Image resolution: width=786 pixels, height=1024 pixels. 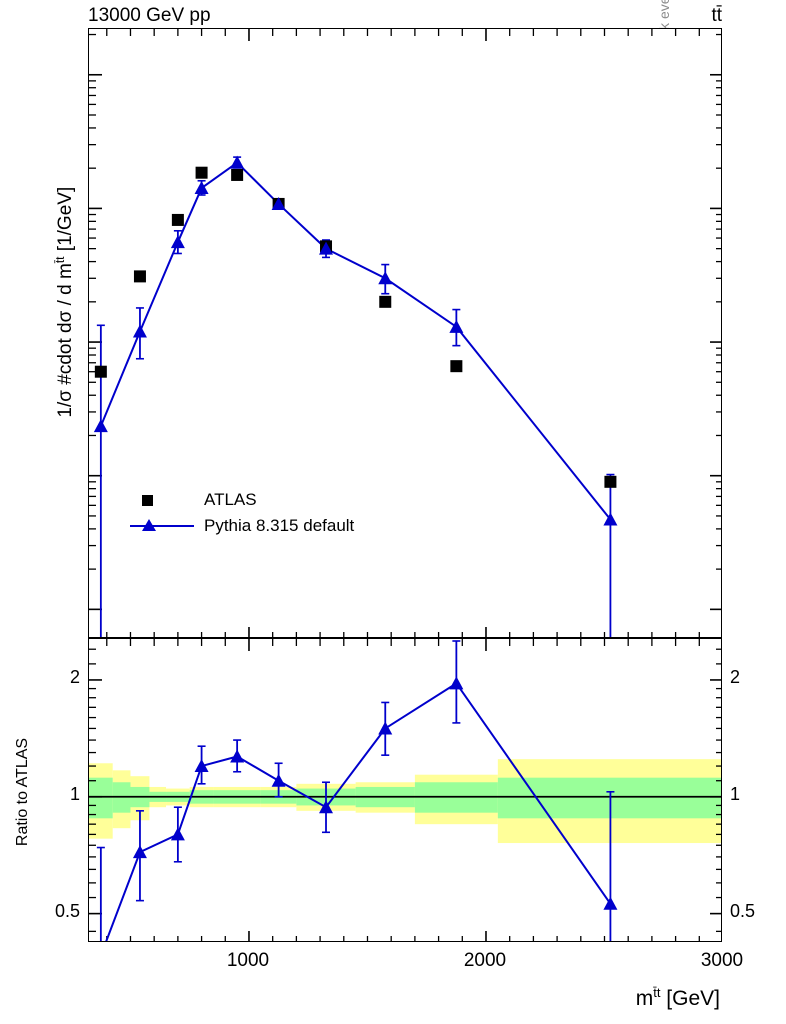 I want to click on collision-energy-label: 13000 GeV pp, so click(x=149, y=15).